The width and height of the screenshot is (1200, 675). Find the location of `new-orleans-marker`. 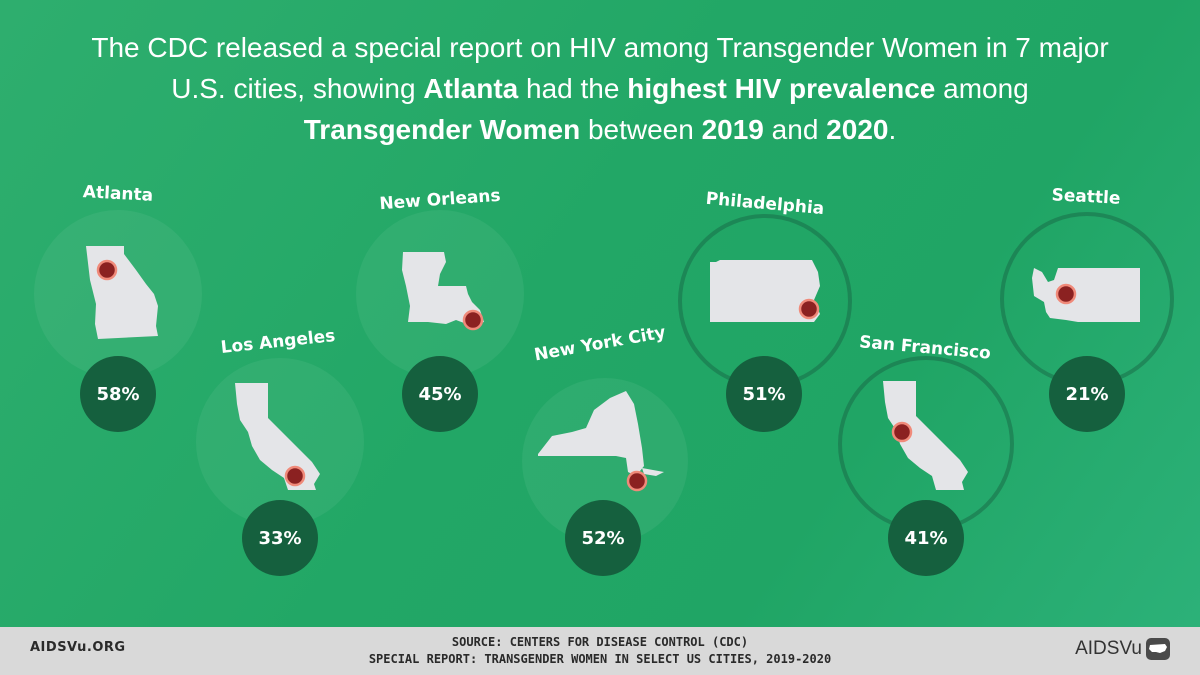

new-orleans-marker is located at coordinates (473, 320).